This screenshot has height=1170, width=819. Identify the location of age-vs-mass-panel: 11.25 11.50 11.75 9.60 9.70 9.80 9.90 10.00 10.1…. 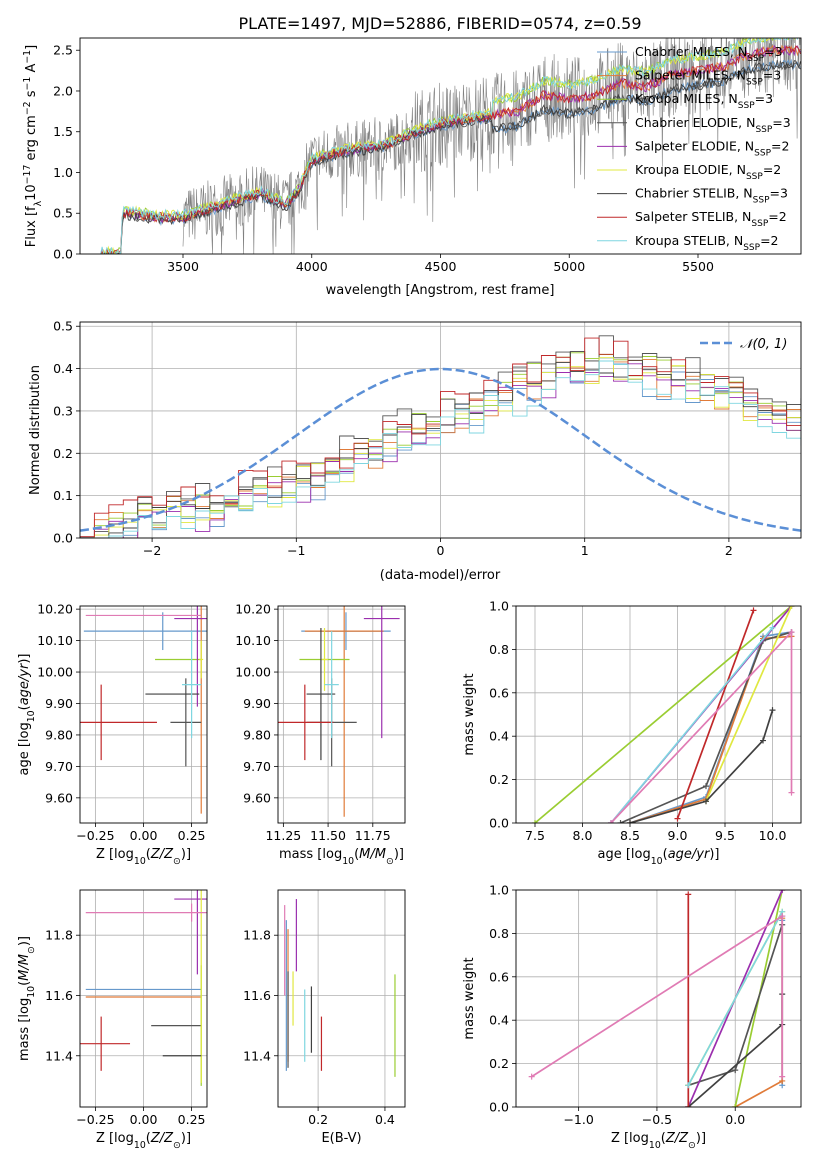
(320, 734).